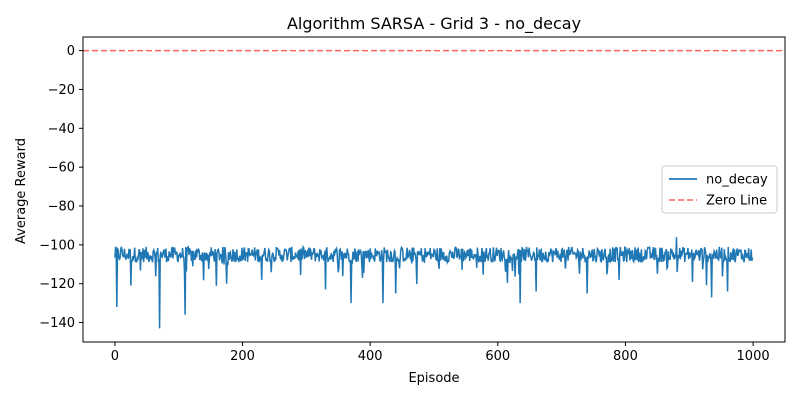 Image resolution: width=800 pixels, height=400 pixels. What do you see at coordinates (21, 191) in the screenshot?
I see `y-axis-label: Average Reward` at bounding box center [21, 191].